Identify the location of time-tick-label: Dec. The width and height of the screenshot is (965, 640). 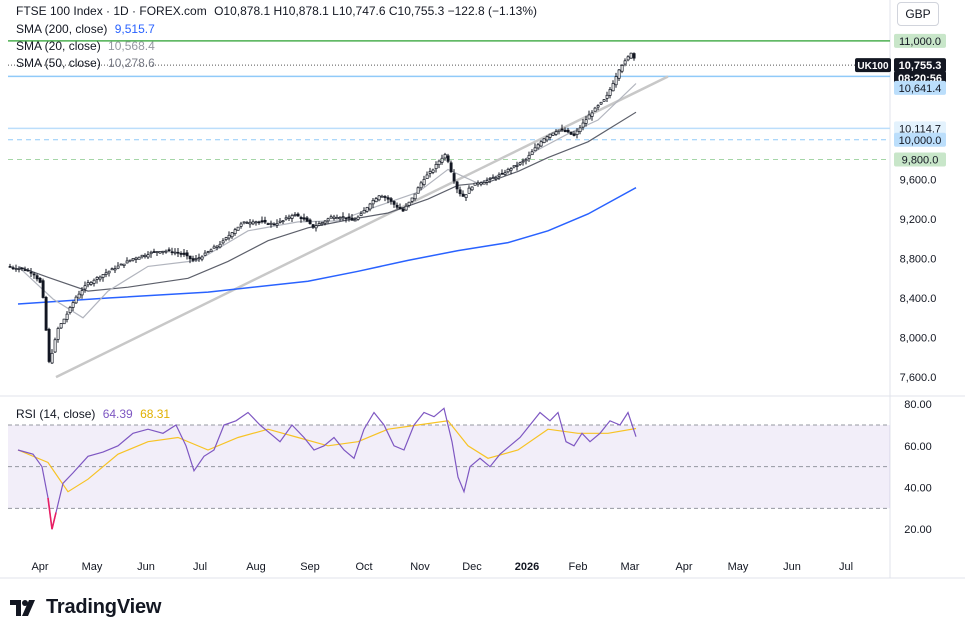
(472, 567).